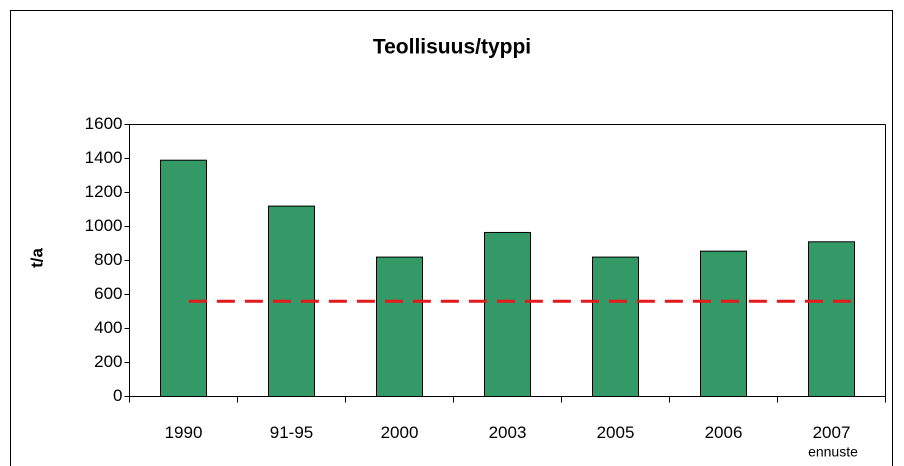  Describe the element at coordinates (117, 395) in the screenshot. I see `y-tick-label: 0` at that location.